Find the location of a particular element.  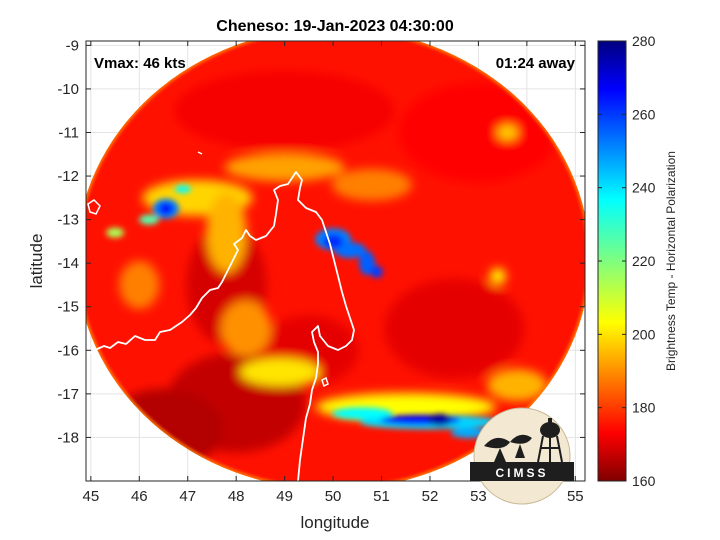

colorbar-tick-label: 240 is located at coordinates (644, 188).